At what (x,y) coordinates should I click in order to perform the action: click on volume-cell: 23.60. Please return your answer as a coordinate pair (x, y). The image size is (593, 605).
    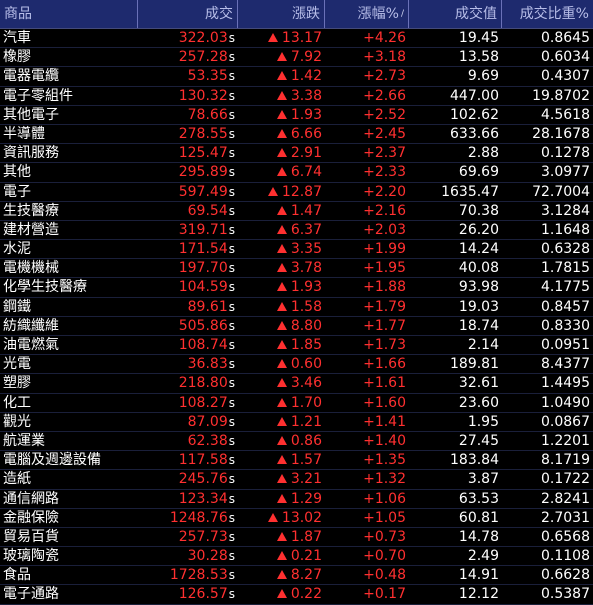
    Looking at the image, I should click on (478, 402).